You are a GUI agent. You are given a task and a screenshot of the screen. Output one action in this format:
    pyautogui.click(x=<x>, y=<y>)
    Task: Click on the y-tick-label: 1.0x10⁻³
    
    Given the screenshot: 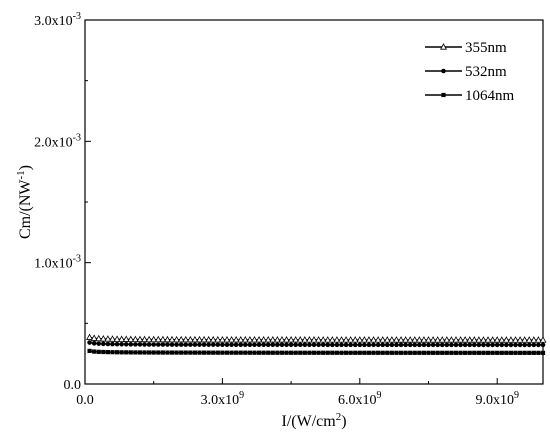 What is the action you would take?
    pyautogui.click(x=57, y=263)
    